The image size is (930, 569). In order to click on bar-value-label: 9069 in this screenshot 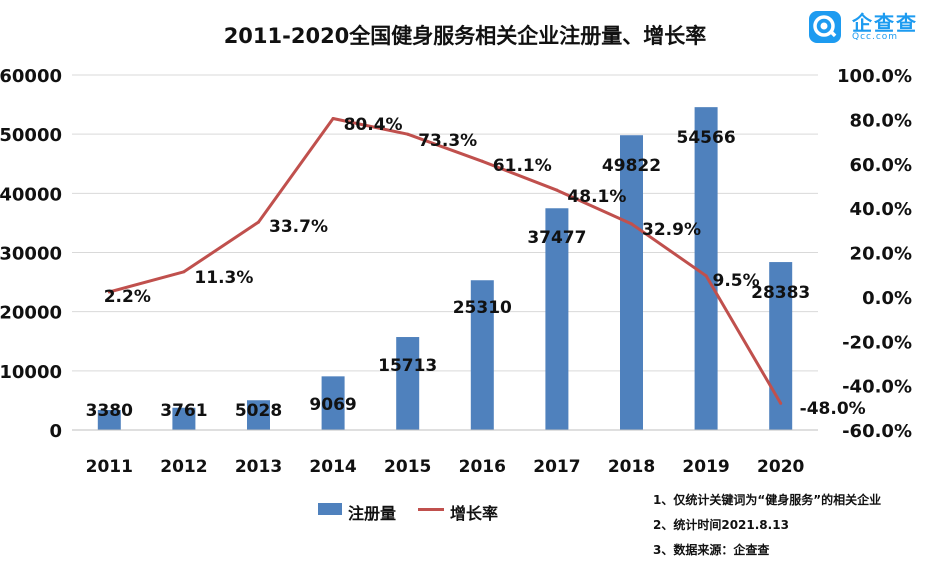, I will do `click(332, 405)`.